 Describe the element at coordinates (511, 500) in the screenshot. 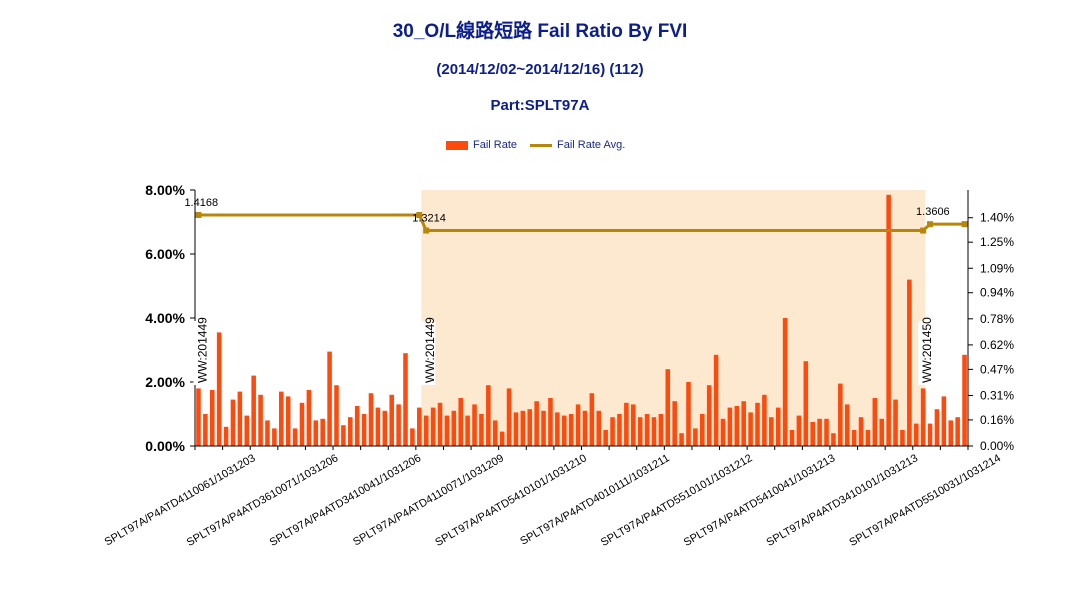

I see `x-tick-label: SPLT97A/P4ATD5410101/1031210` at that location.